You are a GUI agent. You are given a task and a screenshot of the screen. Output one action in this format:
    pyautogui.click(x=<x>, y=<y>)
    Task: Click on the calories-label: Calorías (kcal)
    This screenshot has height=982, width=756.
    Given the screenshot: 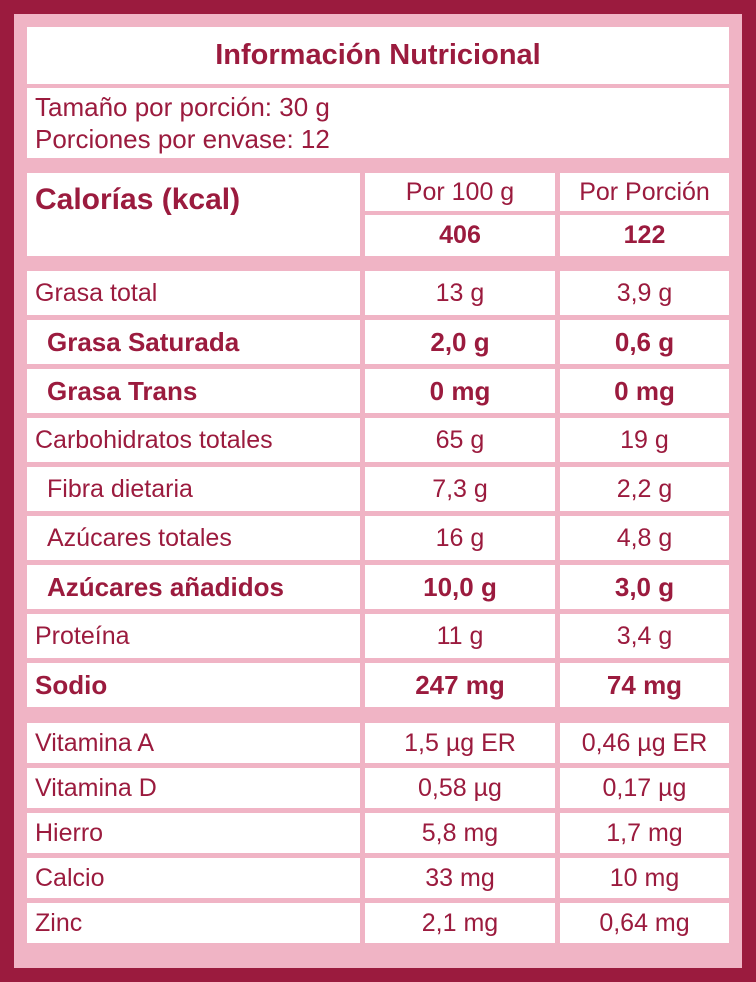 What is the action you would take?
    pyautogui.click(x=193, y=214)
    